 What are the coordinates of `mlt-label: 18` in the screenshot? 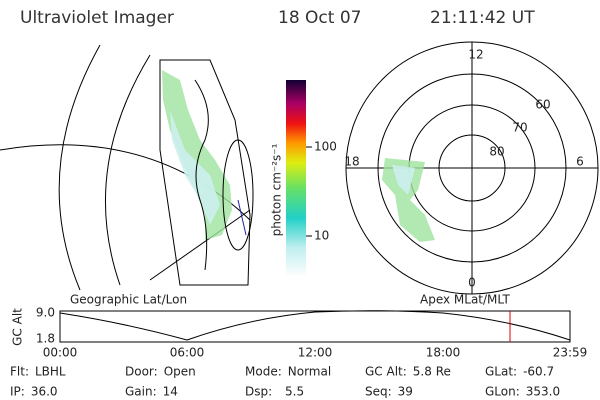 It's located at (351, 162).